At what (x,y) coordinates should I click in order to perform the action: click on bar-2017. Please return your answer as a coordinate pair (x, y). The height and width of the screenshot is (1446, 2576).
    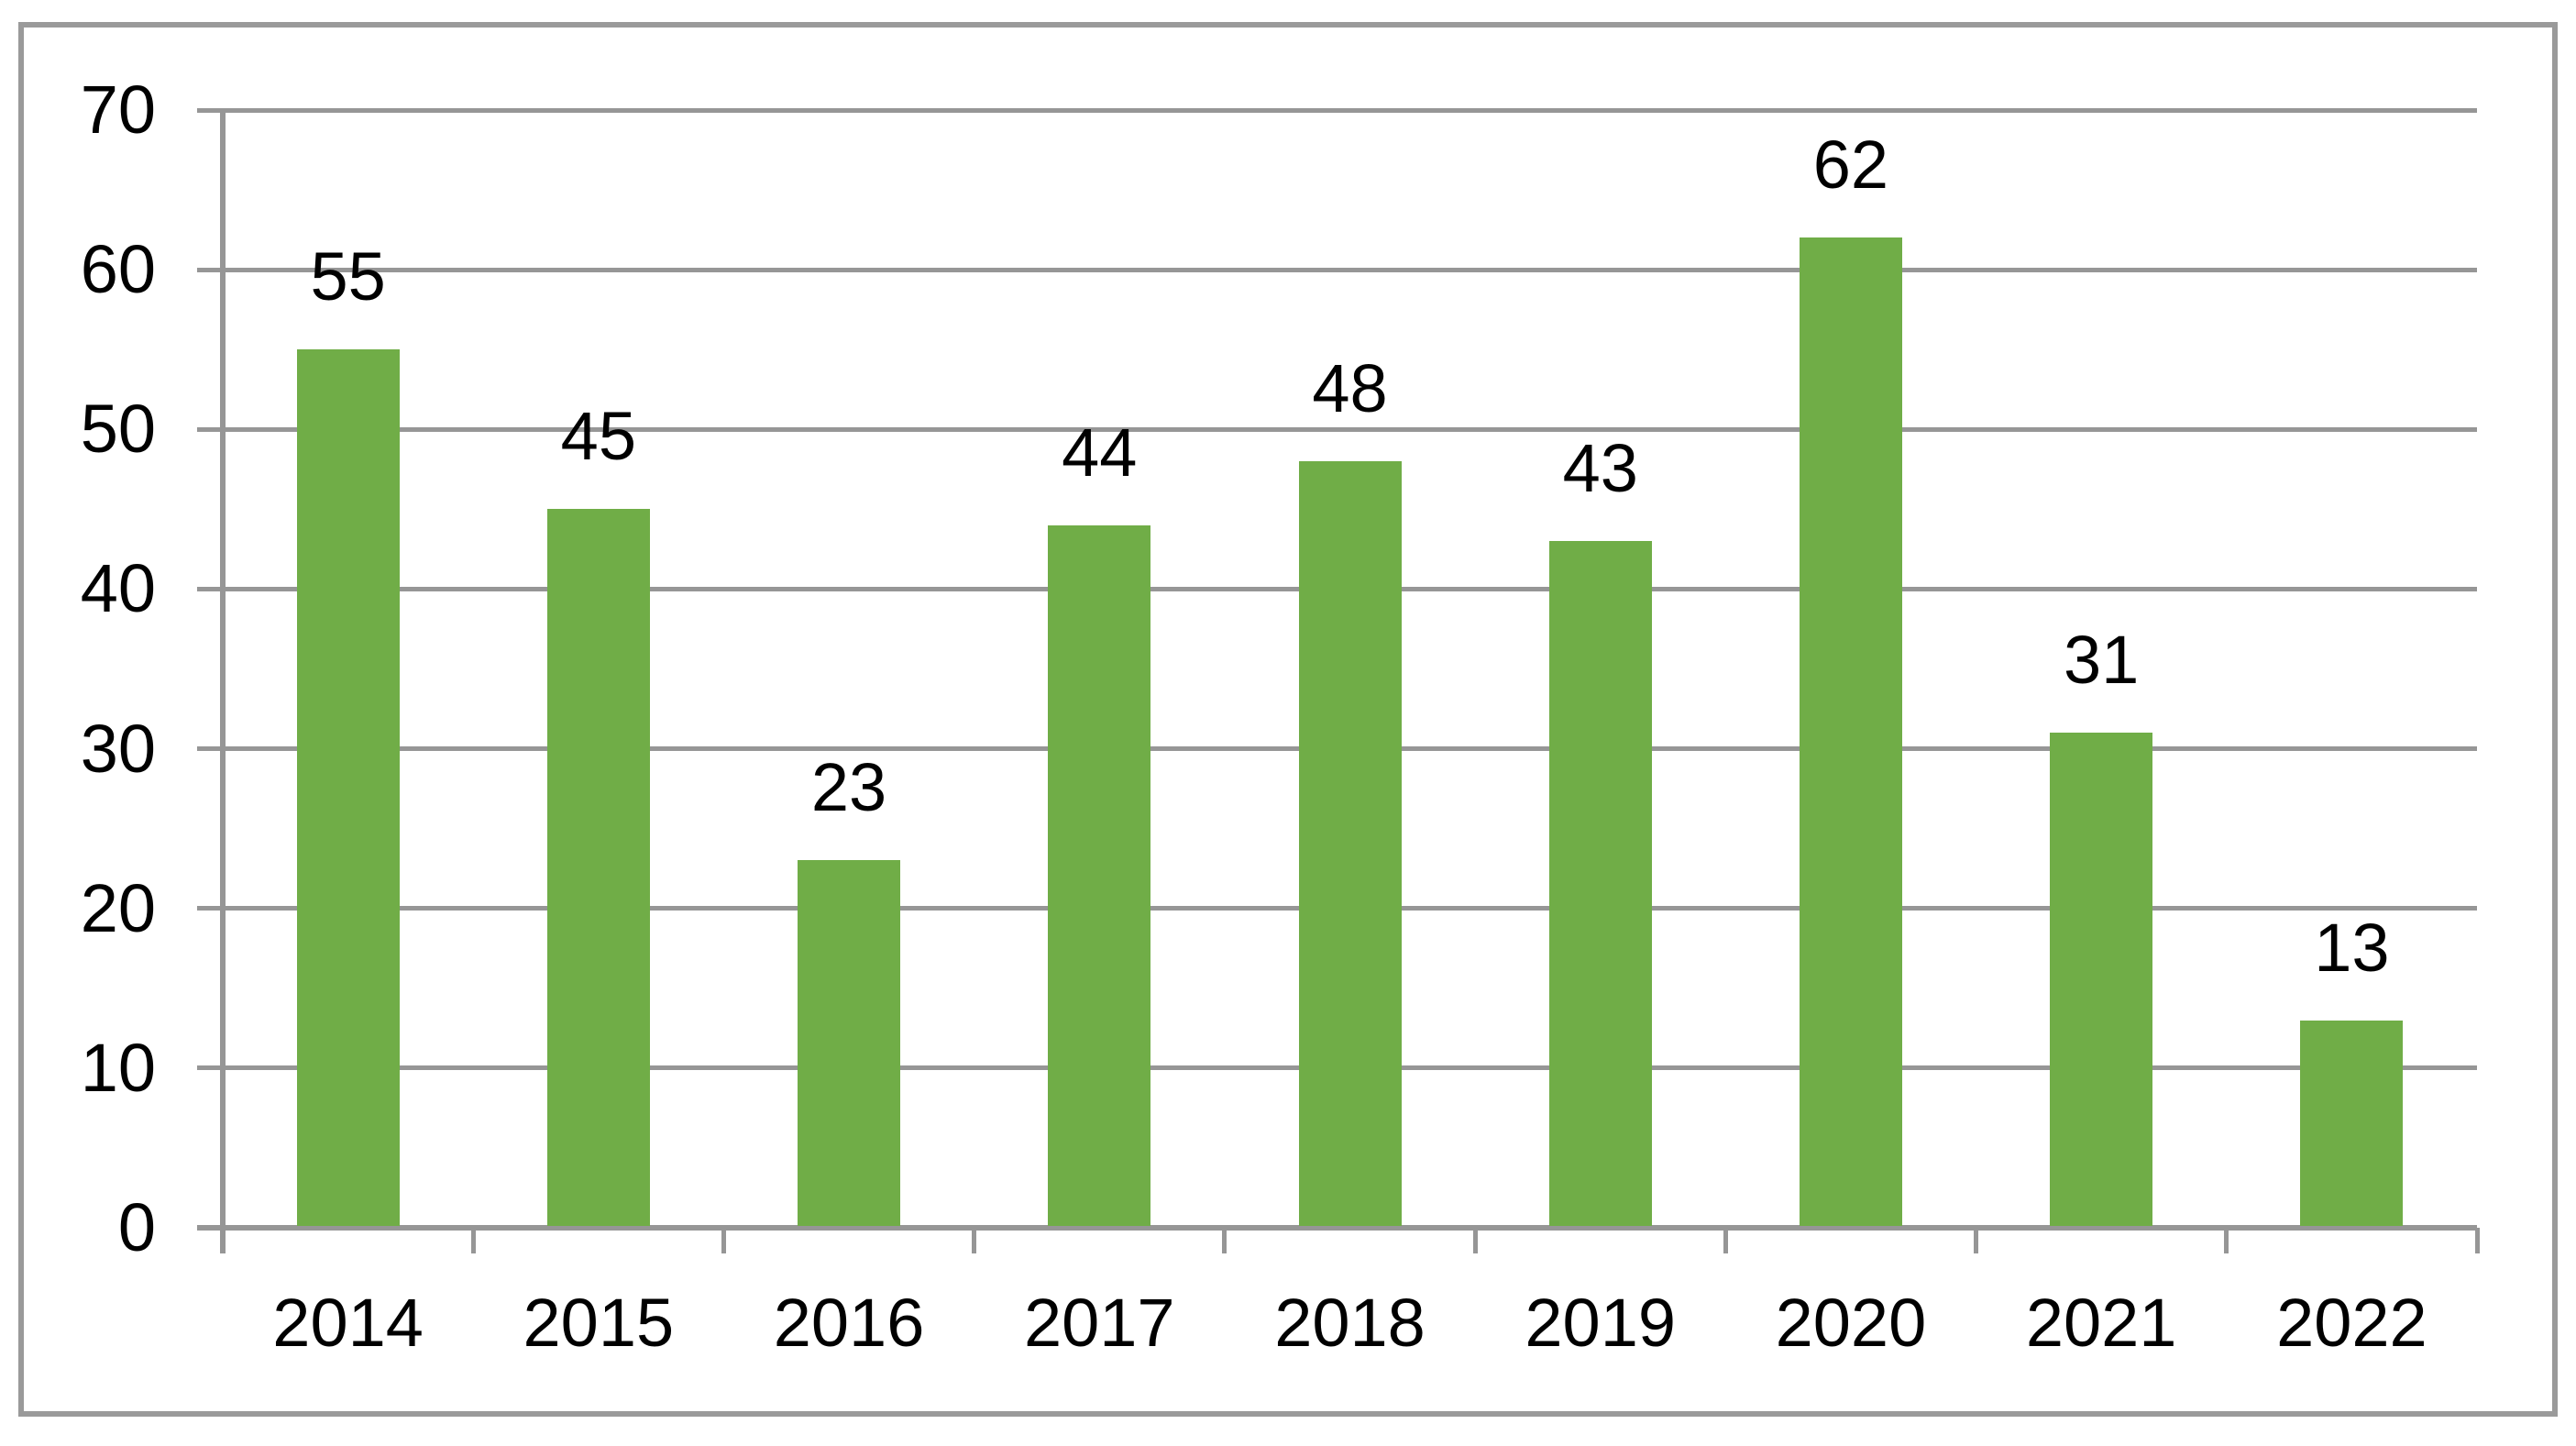
    Looking at the image, I should click on (1099, 875).